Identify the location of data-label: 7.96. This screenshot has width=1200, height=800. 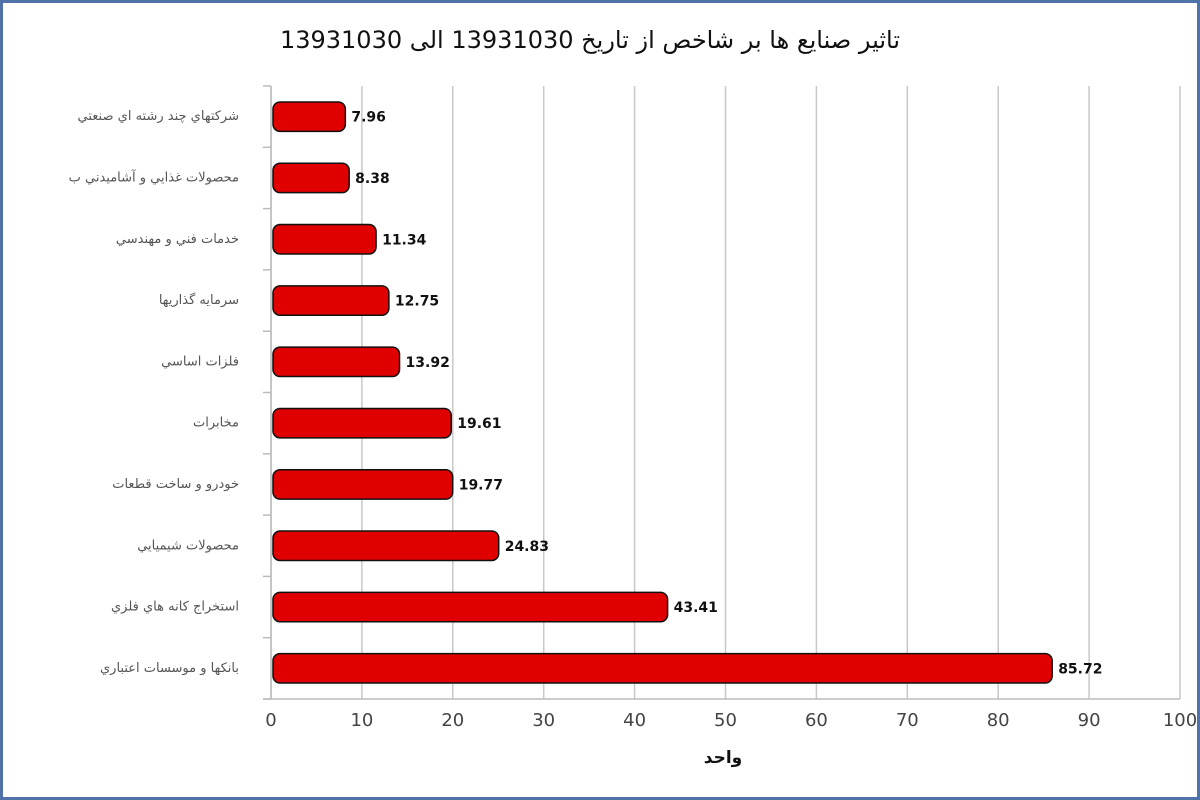
(368, 118).